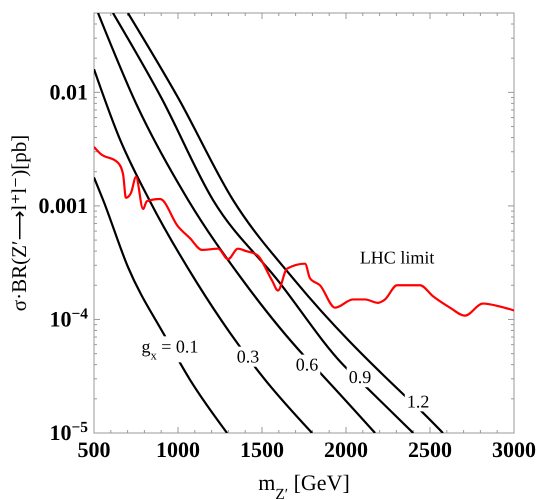 This screenshot has width=542, height=500. What do you see at coordinates (360, 377) in the screenshot?
I see `annotation: 0.9` at bounding box center [360, 377].